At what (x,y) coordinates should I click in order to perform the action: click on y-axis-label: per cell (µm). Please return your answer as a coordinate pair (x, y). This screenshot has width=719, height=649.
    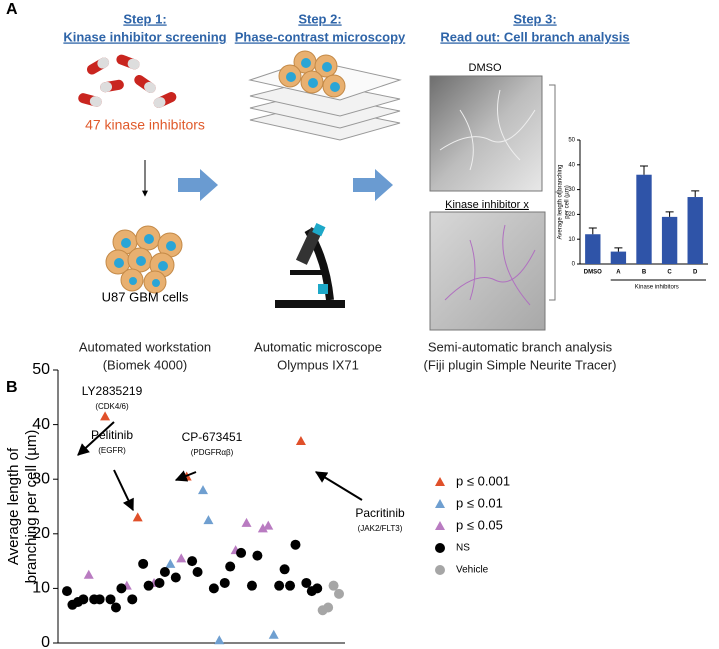
    Looking at the image, I should click on (568, 201).